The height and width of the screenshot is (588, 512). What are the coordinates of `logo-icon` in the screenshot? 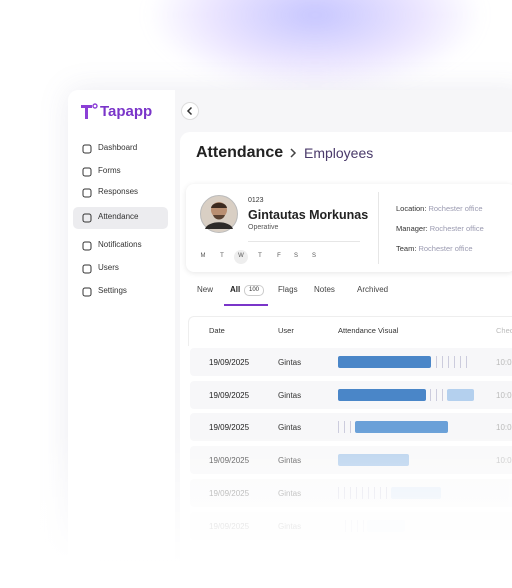 It's located at (89, 111).